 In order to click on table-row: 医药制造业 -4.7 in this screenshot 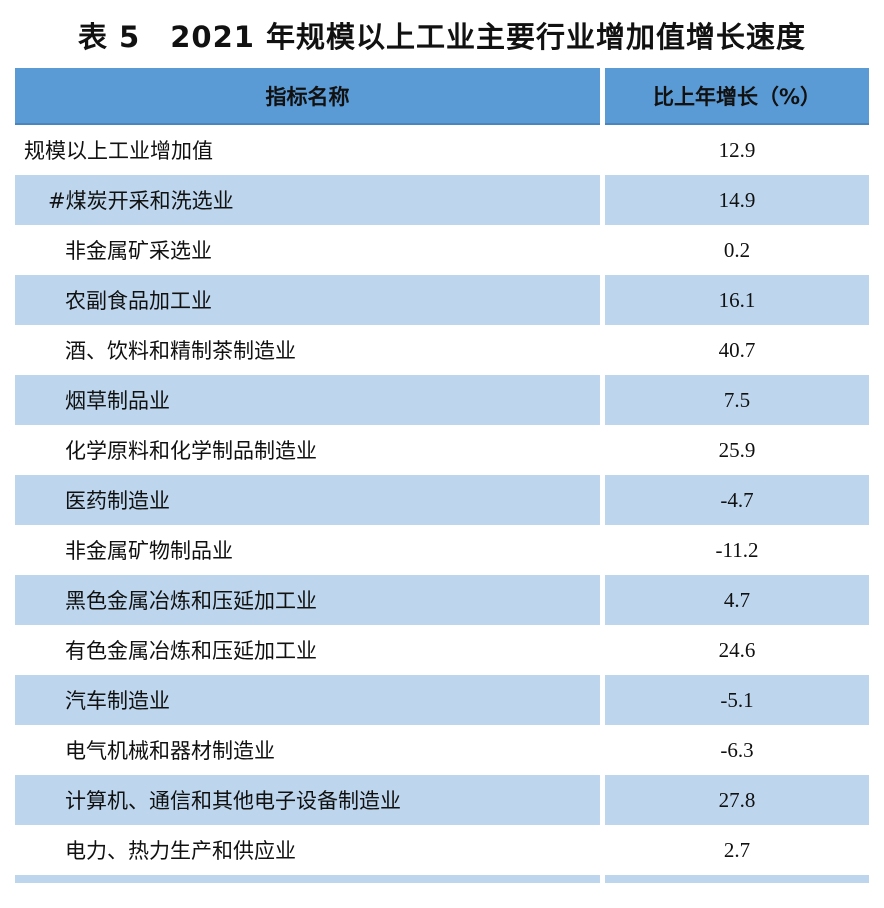, I will do `click(442, 500)`.